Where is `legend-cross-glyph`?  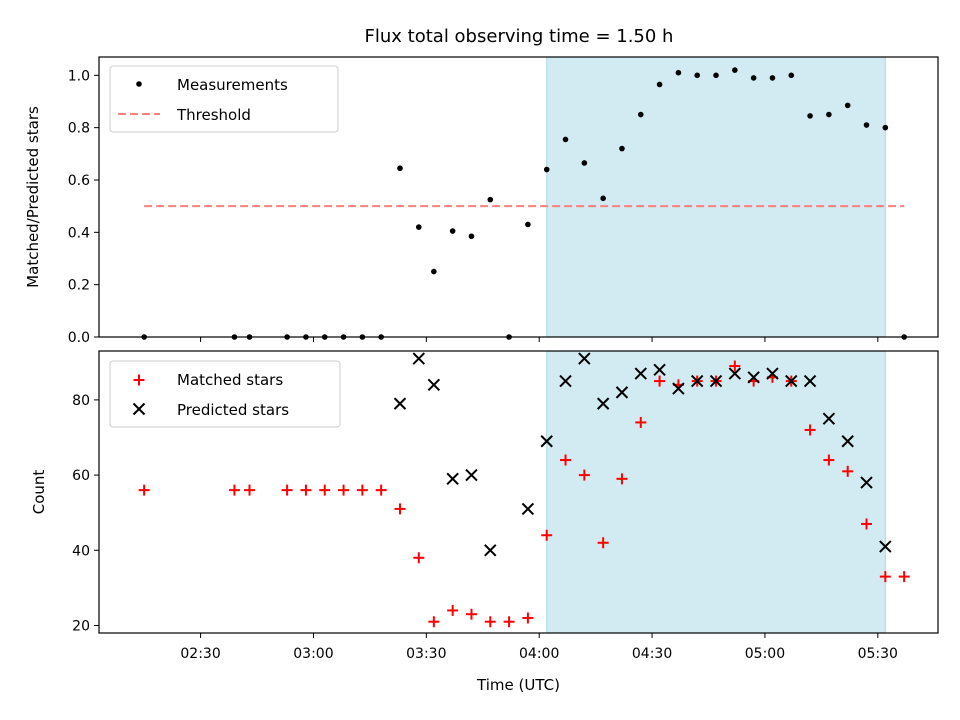
legend-cross-glyph is located at coordinates (139, 409).